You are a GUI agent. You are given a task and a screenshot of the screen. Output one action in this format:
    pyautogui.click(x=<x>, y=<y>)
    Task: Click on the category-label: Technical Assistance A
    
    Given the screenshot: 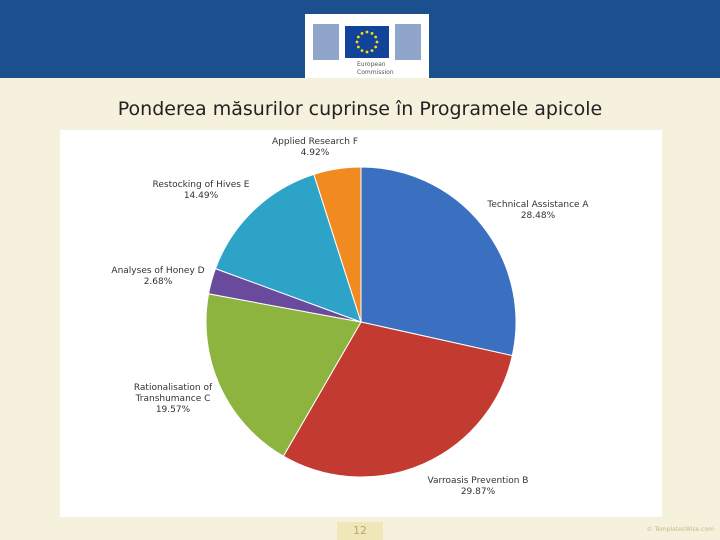 What is the action you would take?
    pyautogui.click(x=538, y=205)
    